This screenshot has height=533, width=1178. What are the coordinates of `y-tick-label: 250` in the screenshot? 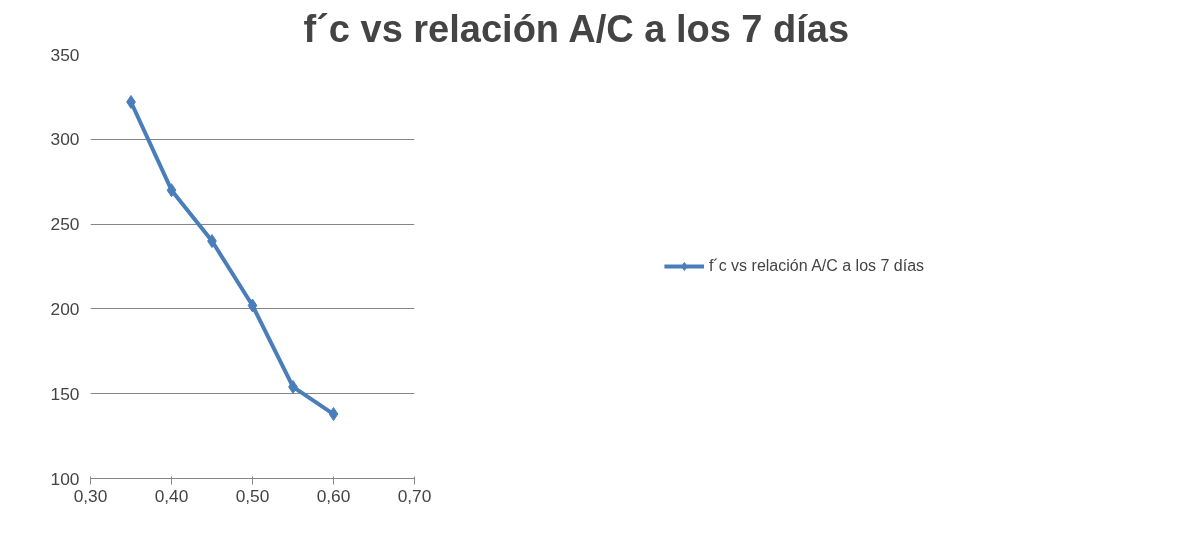 It's located at (65, 224).